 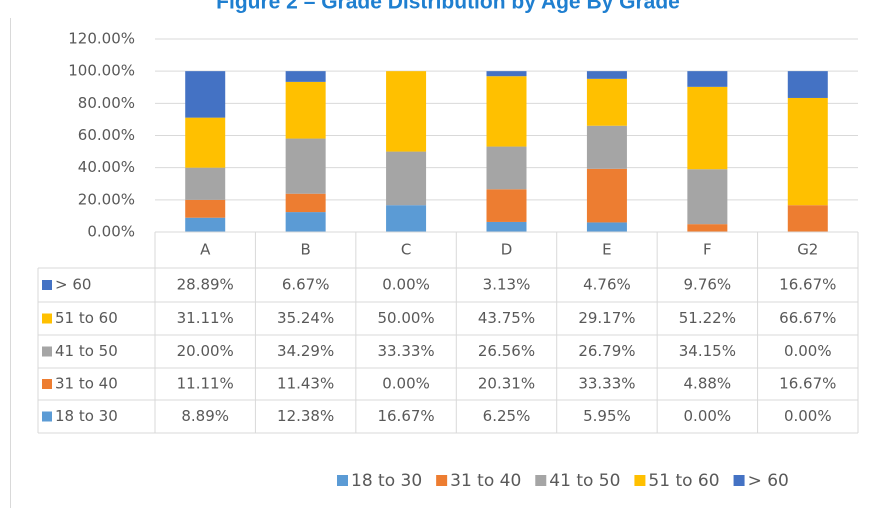 What do you see at coordinates (73, 285) in the screenshot?
I see `row-label: > 60` at bounding box center [73, 285].